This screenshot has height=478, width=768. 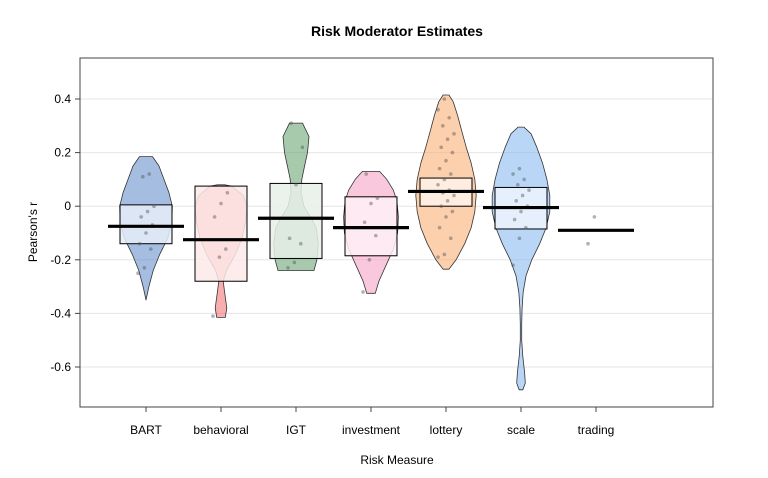 What do you see at coordinates (221, 233) in the screenshot?
I see `box-behavioral` at bounding box center [221, 233].